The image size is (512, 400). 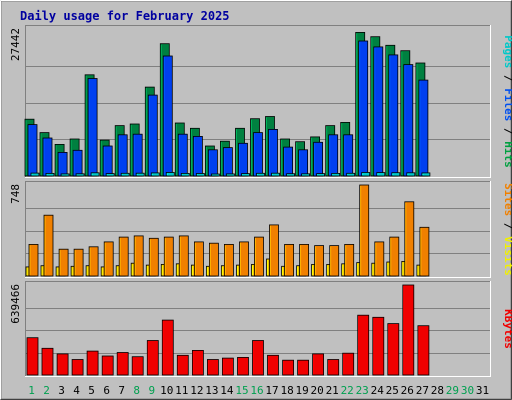 I want to click on axis-label-part: Files, so click(x=507, y=104).